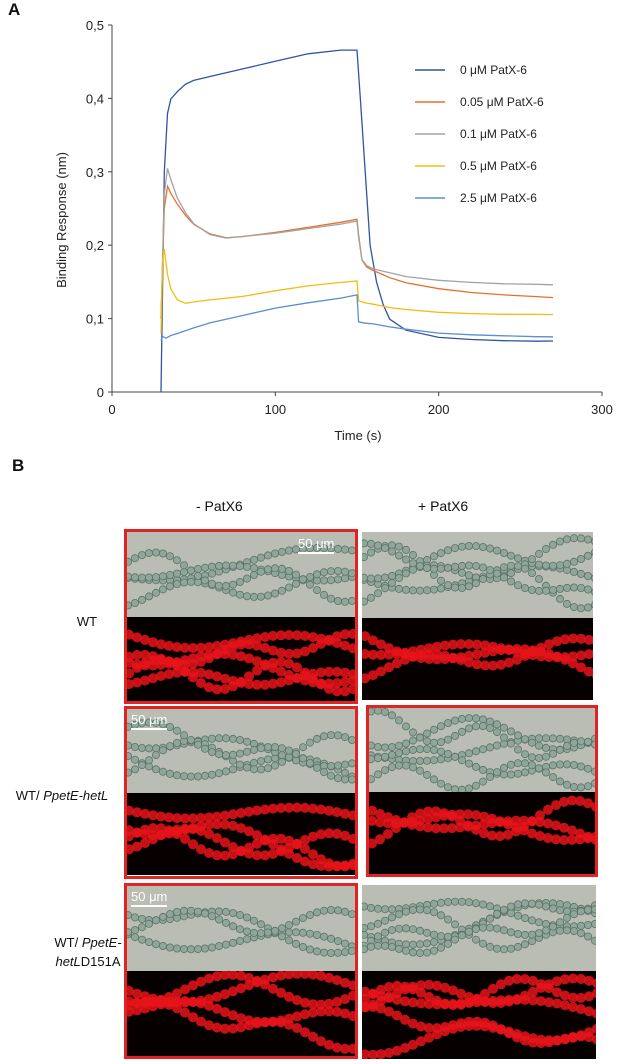  What do you see at coordinates (111, 409) in the screenshot?
I see `x-tick-label: 0` at bounding box center [111, 409].